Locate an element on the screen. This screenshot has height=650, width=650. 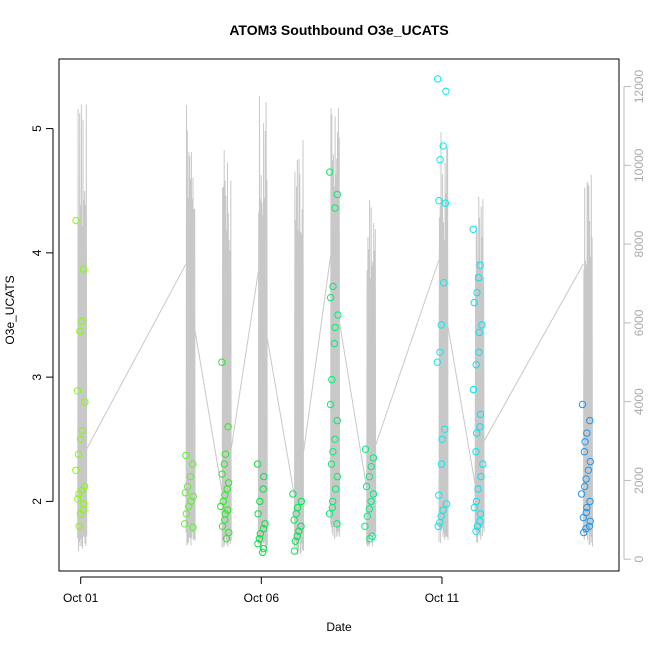
y2-tick-label: 12000 is located at coordinates (639, 87).